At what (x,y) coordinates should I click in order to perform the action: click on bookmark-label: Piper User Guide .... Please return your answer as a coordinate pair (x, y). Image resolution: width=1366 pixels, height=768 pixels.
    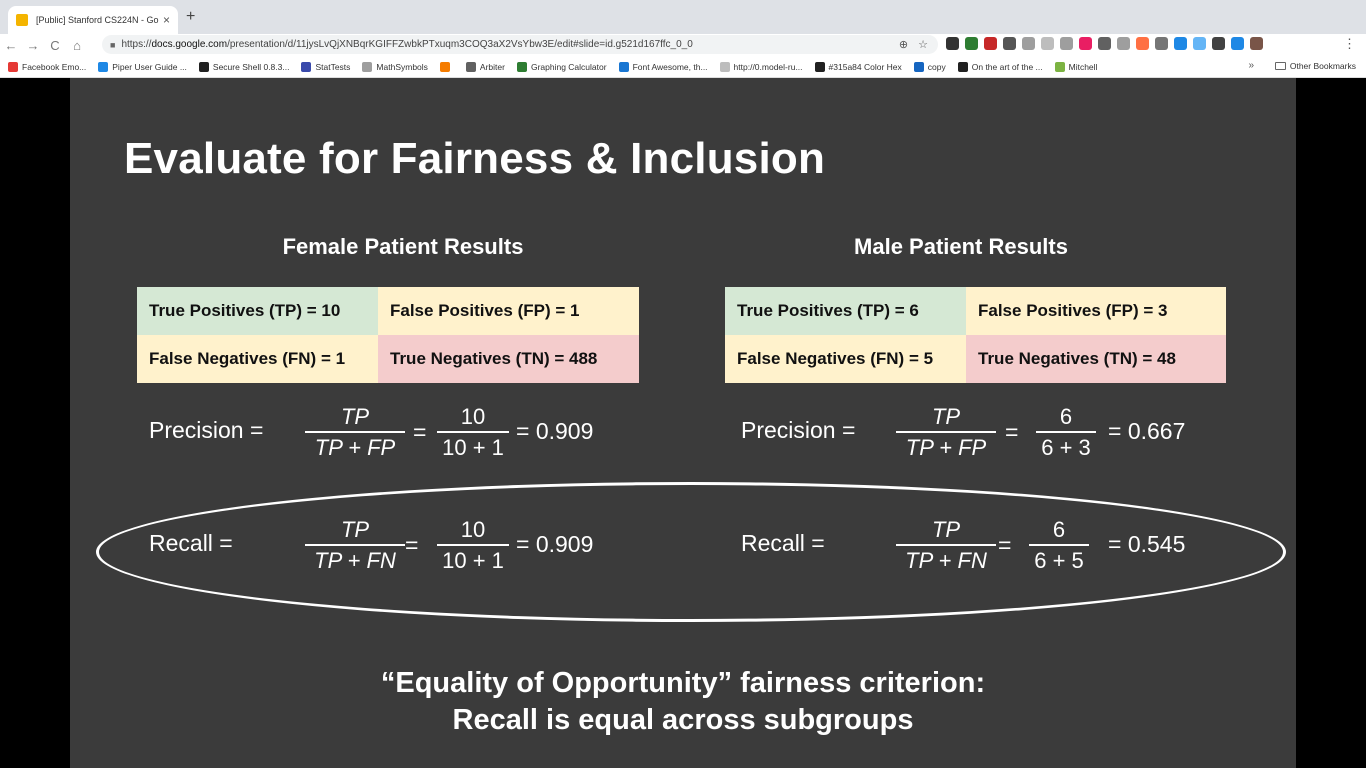
    Looking at the image, I should click on (149, 66).